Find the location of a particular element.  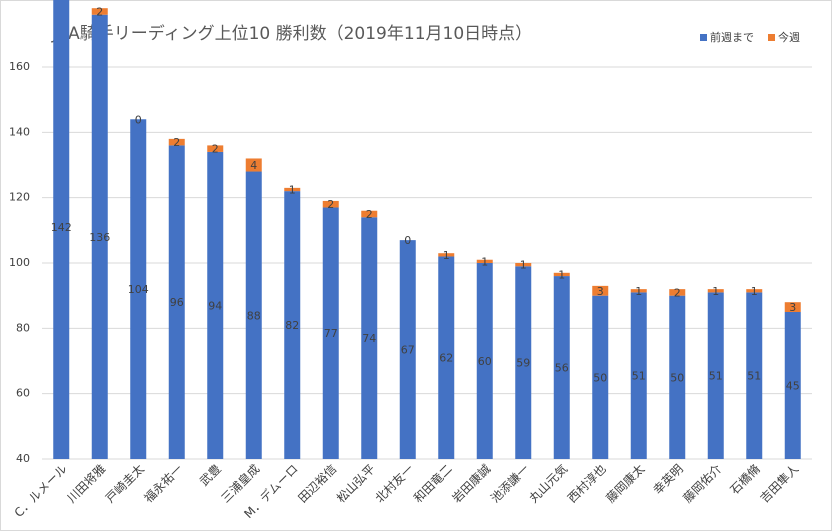

data-label: 67 is located at coordinates (408, 350).